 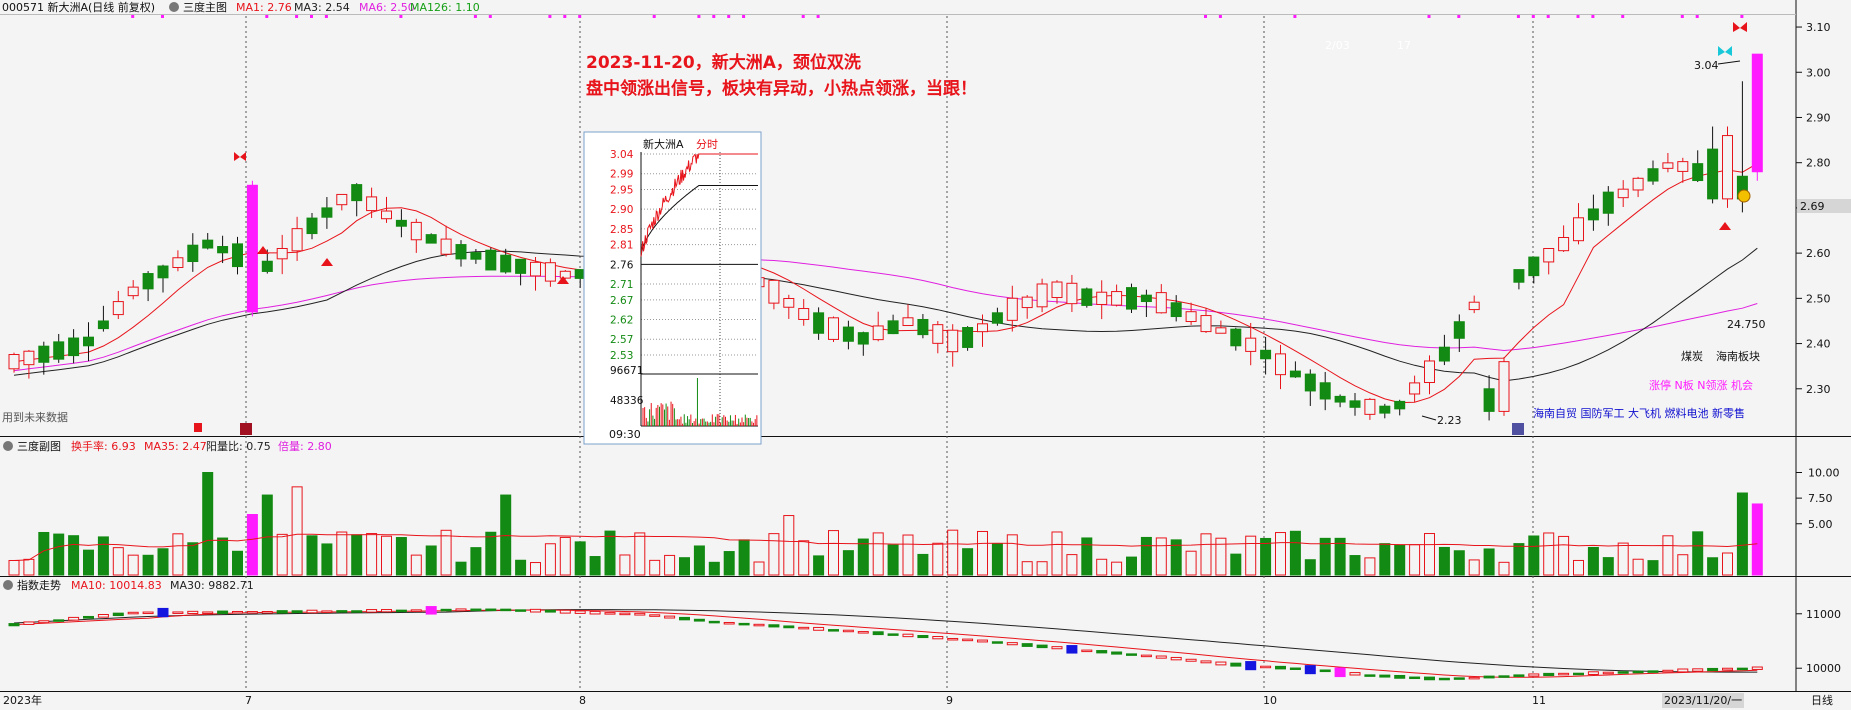 What do you see at coordinates (1706, 65) in the screenshot?
I see `high-price-label: 3.04` at bounding box center [1706, 65].